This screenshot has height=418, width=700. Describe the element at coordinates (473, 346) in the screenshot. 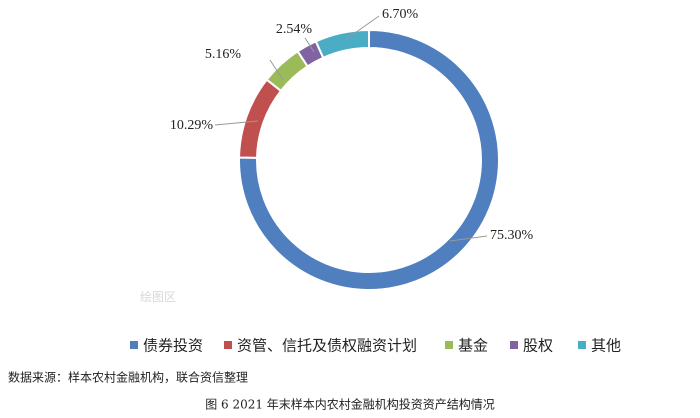

I see `legend-label: 基金` at that location.